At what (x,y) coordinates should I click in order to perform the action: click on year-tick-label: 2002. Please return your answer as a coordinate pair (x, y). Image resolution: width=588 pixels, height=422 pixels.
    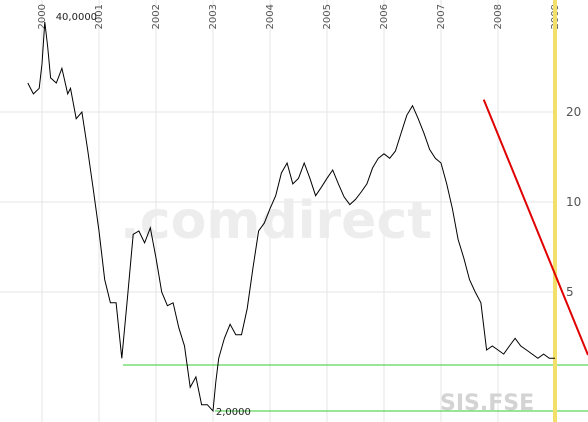
    Looking at the image, I should click on (156, 16).